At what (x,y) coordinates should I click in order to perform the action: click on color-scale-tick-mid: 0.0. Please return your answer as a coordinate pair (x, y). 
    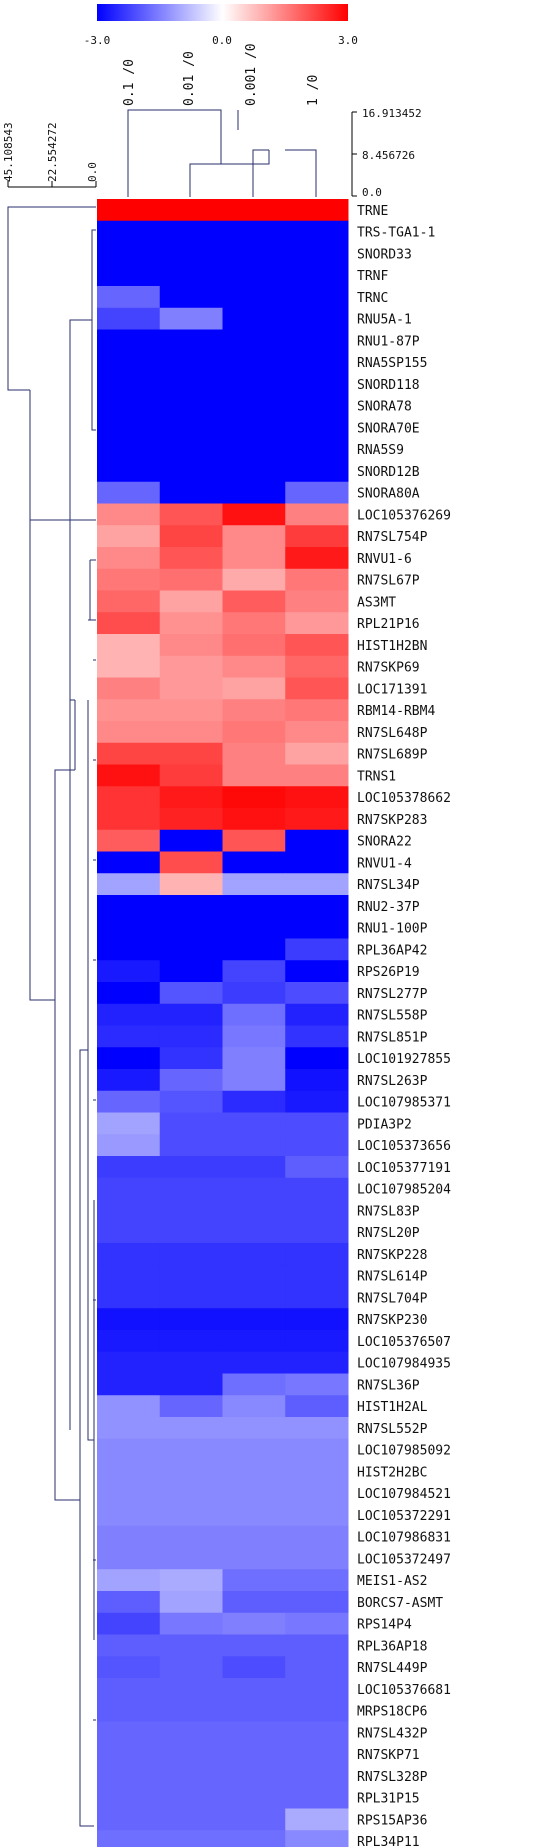
    Looking at the image, I should click on (222, 40).